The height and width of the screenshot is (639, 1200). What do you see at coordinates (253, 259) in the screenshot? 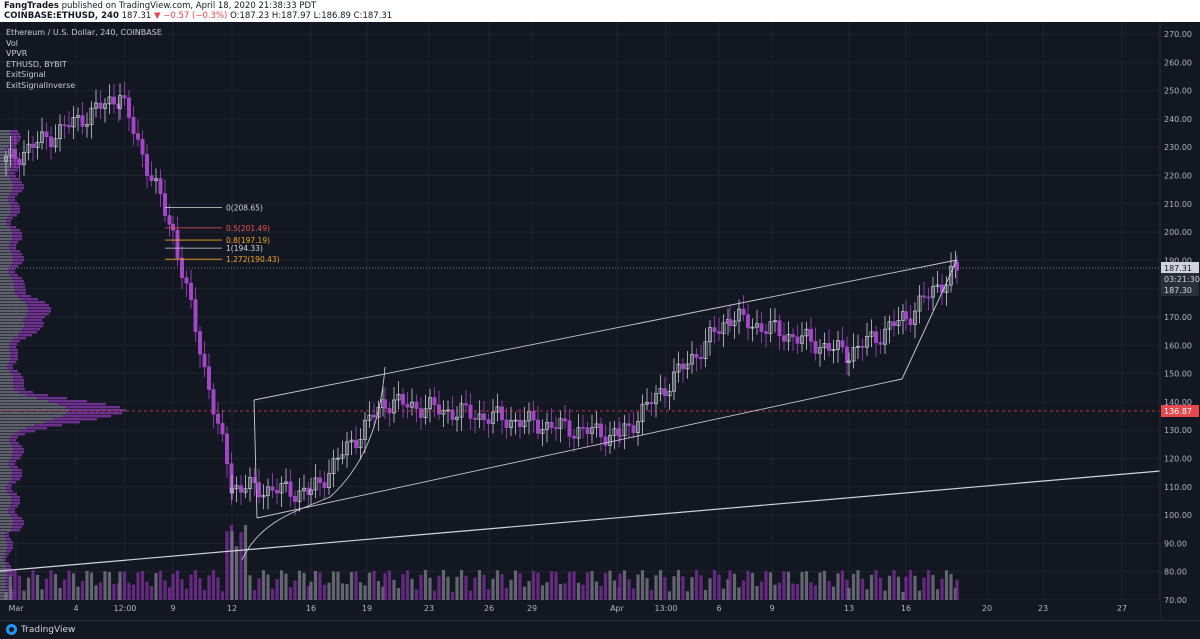
I see `fib-level-label: 1.272(190.43)` at bounding box center [253, 259].